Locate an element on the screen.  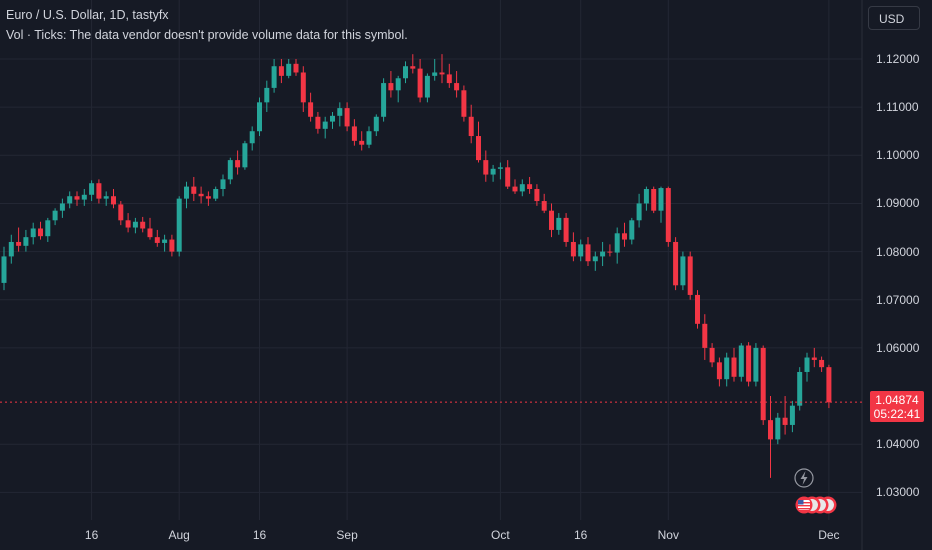
time-tick-label: Nov is located at coordinates (668, 535).